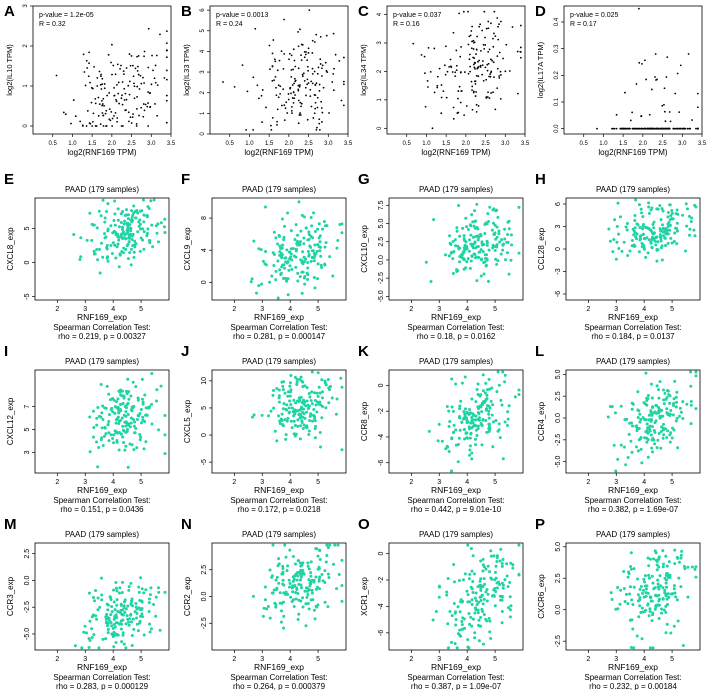 Image resolution: width=708 pixels, height=690 pixels. What do you see at coordinates (318, 309) in the screenshot?
I see `x-tick-label: 5` at bounding box center [318, 309].